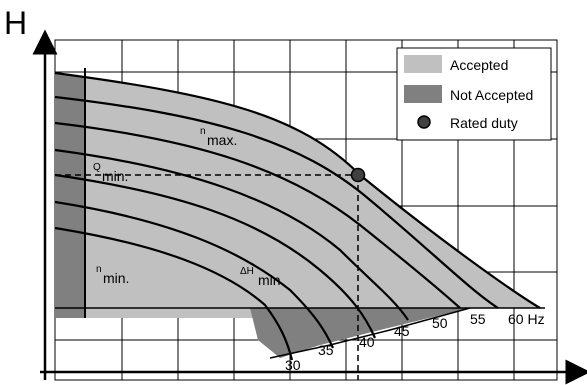 This screenshot has height=385, width=587. Describe the element at coordinates (358, 175) in the screenshot. I see `rated-duty-point` at that location.